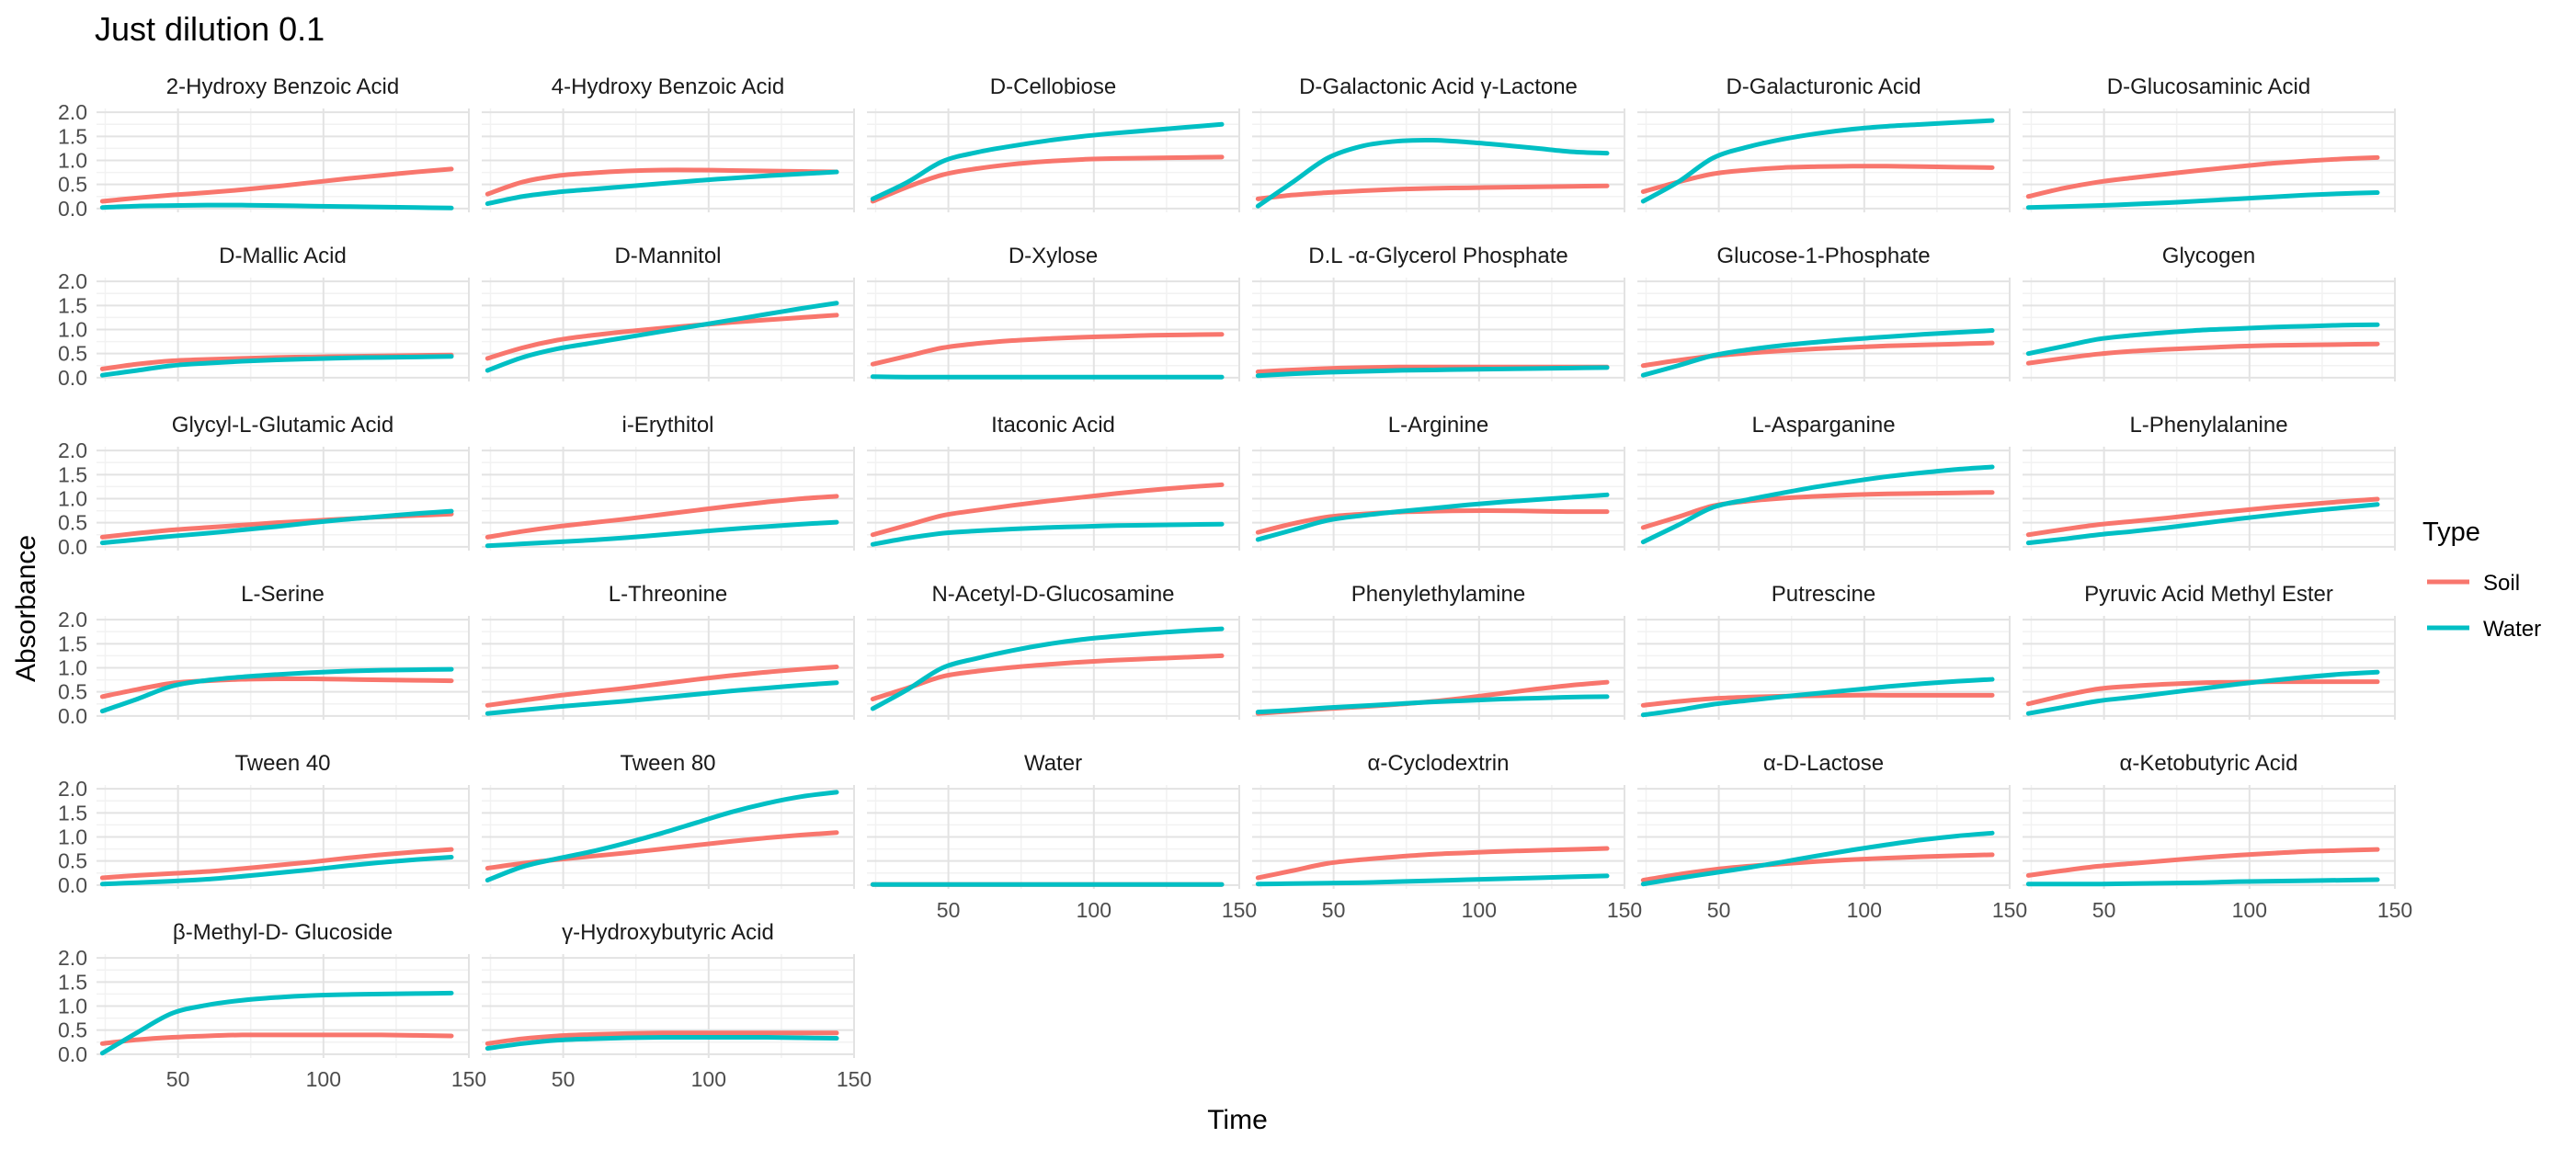 This screenshot has width=2576, height=1149. I want to click on panel-title-methyl-d-glucoside: β-Methyl-D- Glucoside, so click(283, 932).